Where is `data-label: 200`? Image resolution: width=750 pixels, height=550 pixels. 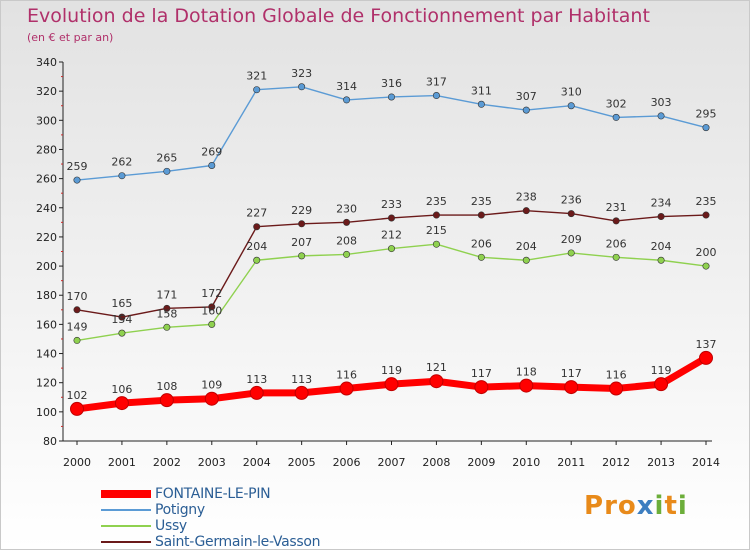
data-label: 200 is located at coordinates (706, 252).